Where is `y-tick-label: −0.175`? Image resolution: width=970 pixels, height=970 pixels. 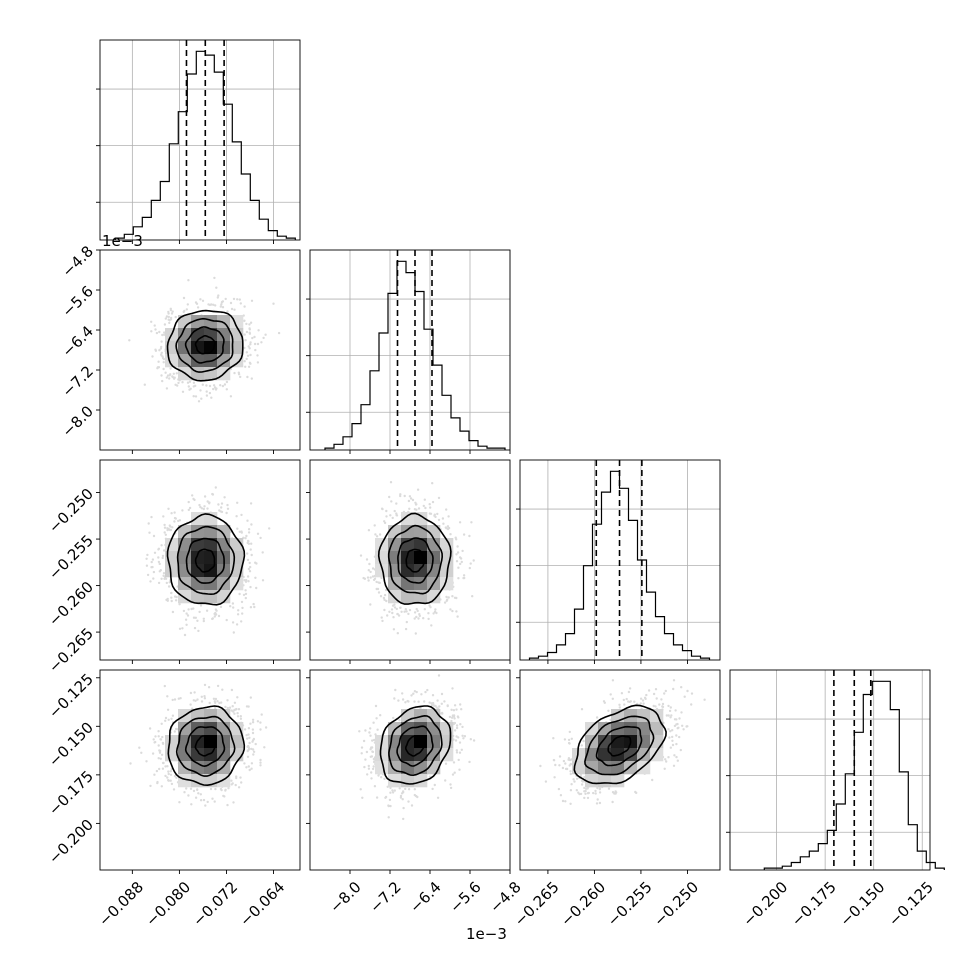 y-tick-label: −0.175 is located at coordinates (71, 793).